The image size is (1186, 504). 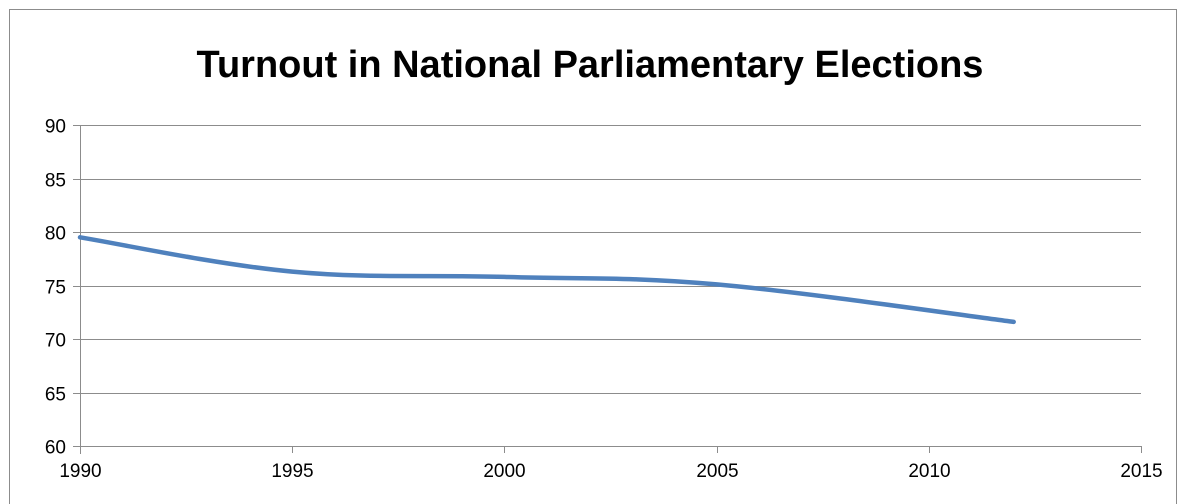 I want to click on data-series, so click(x=546, y=280).